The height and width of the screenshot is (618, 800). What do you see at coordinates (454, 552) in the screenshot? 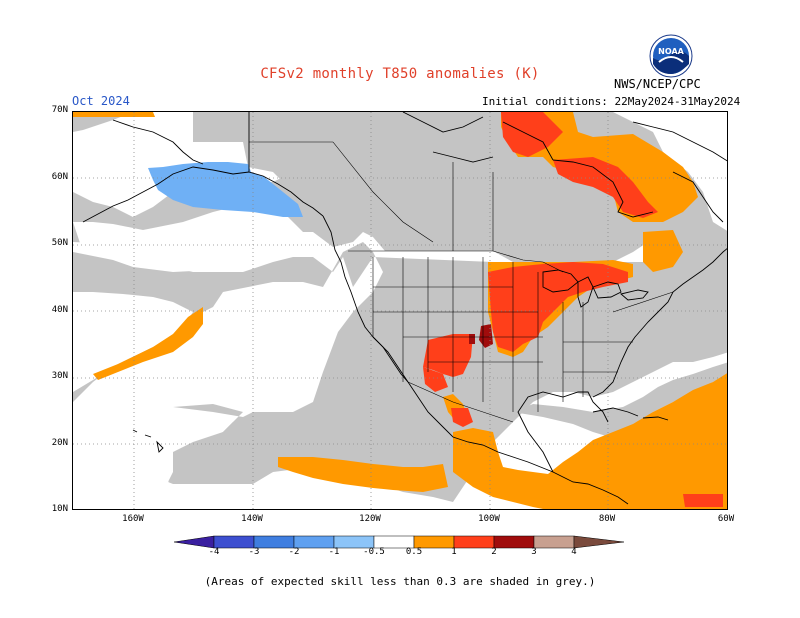
I see `colorbar-label: 1` at bounding box center [454, 552].